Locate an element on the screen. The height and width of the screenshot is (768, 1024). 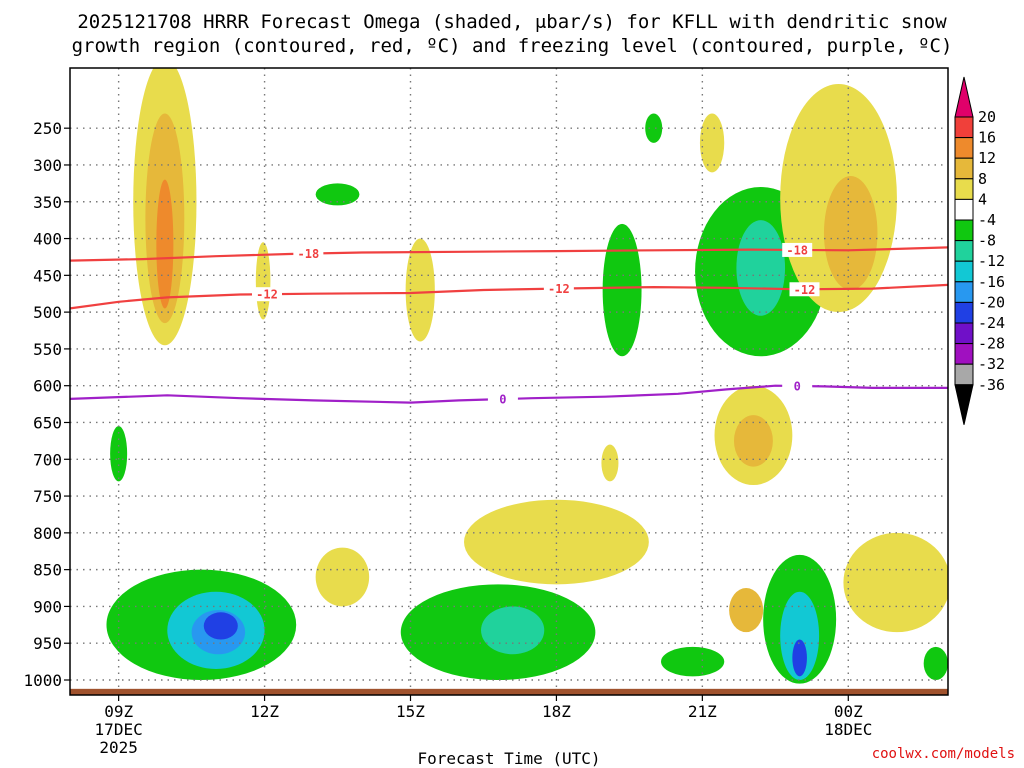
x-tick-date-00Z: 18DEC is located at coordinates (848, 729).